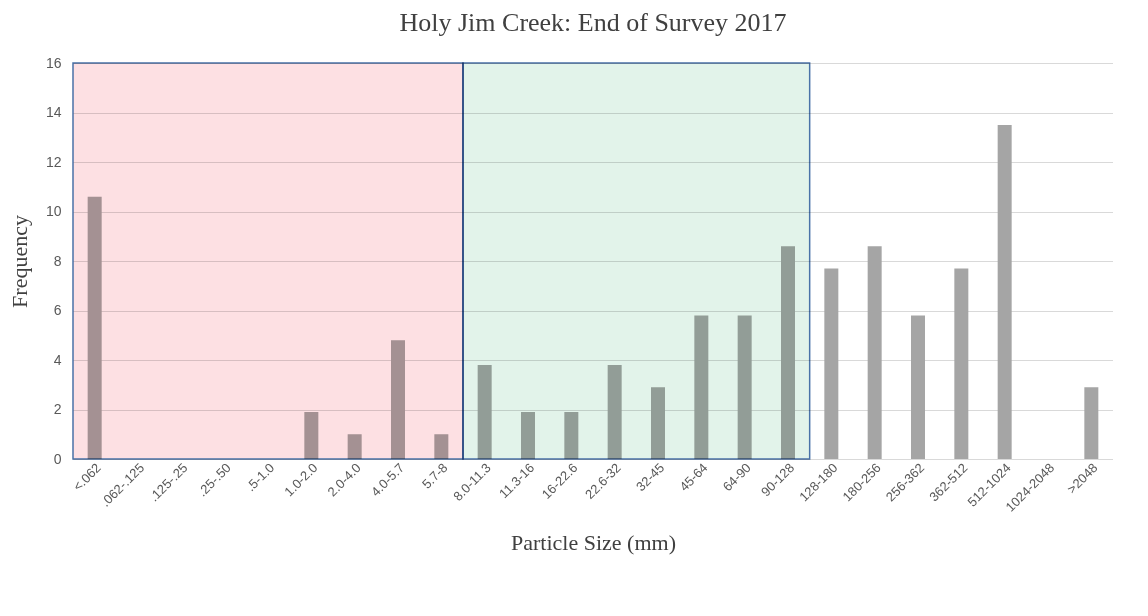  I want to click on y-axis-title: Frequency, so click(19, 261).